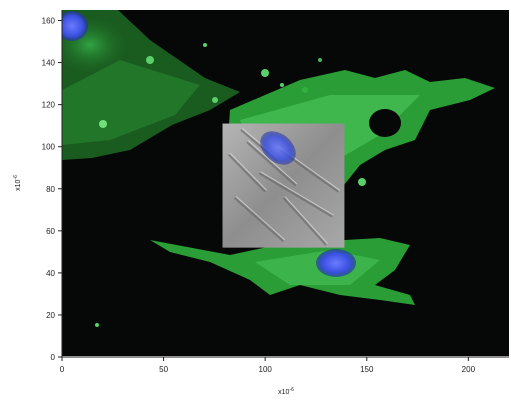 Image resolution: width=511 pixels, height=402 pixels. I want to click on y-tick-label: 40, so click(50, 273).